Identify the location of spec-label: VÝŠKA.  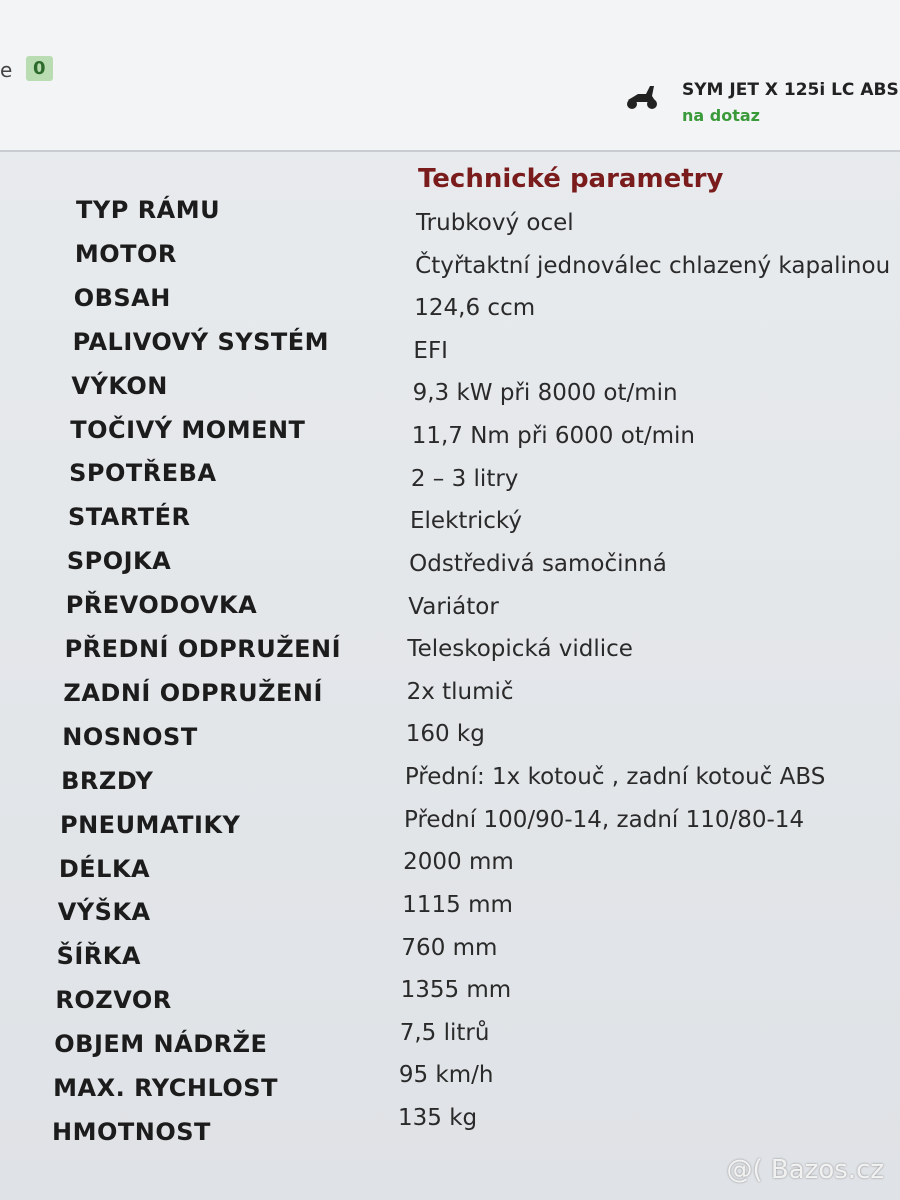
(104, 912).